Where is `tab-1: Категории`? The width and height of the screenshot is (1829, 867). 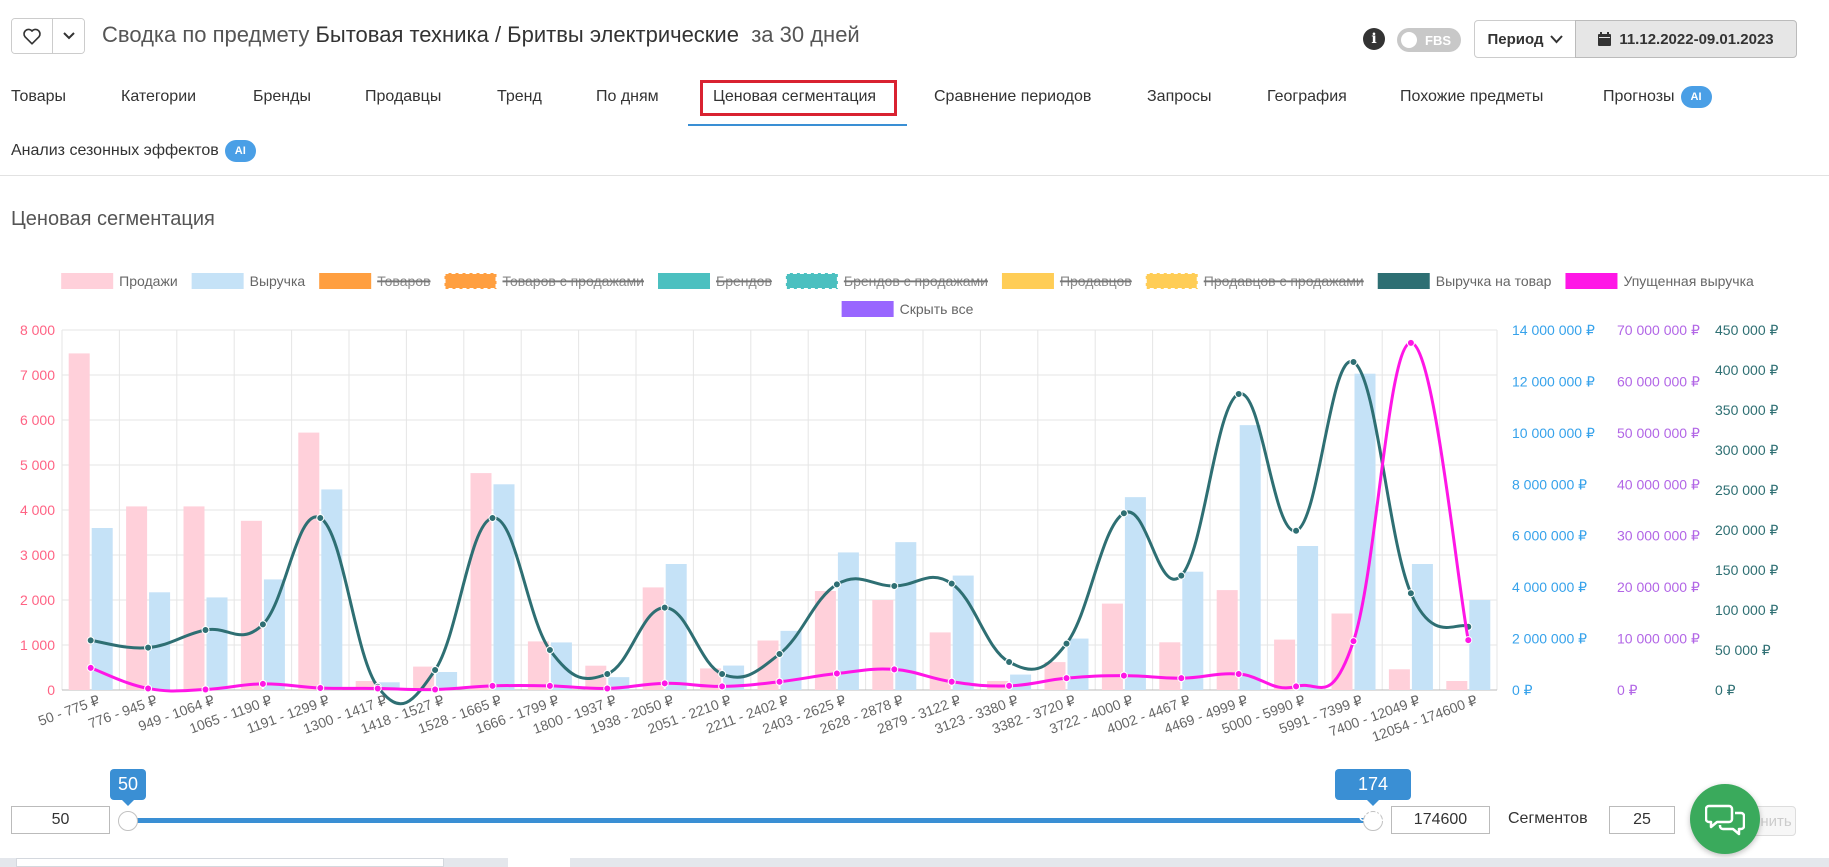 tab-1: Категории is located at coordinates (158, 97).